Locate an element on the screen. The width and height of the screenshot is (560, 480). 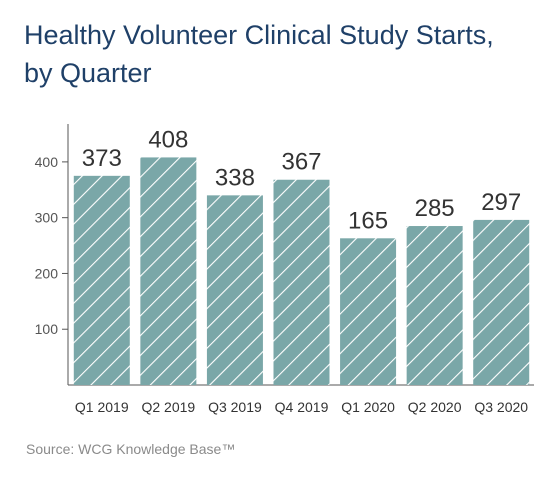
x-tick-label: Q2 2019 is located at coordinates (168, 407).